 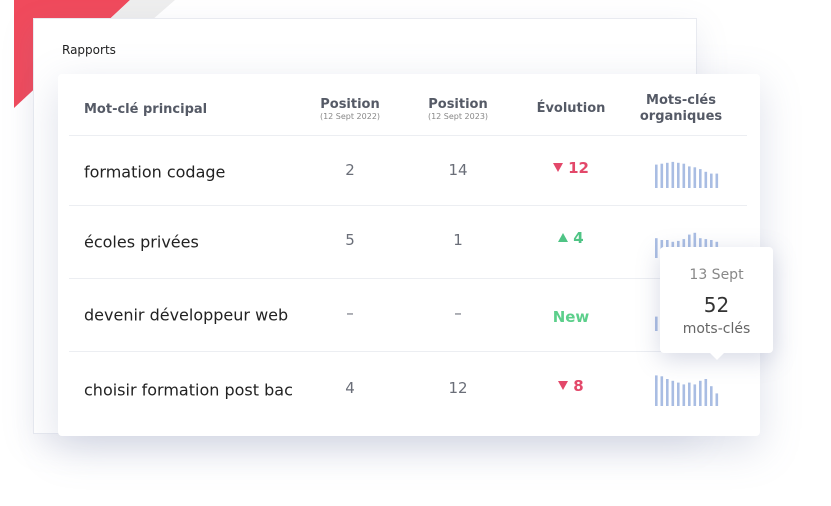 What do you see at coordinates (681, 108) in the screenshot?
I see `header: Mots-clés organiques` at bounding box center [681, 108].